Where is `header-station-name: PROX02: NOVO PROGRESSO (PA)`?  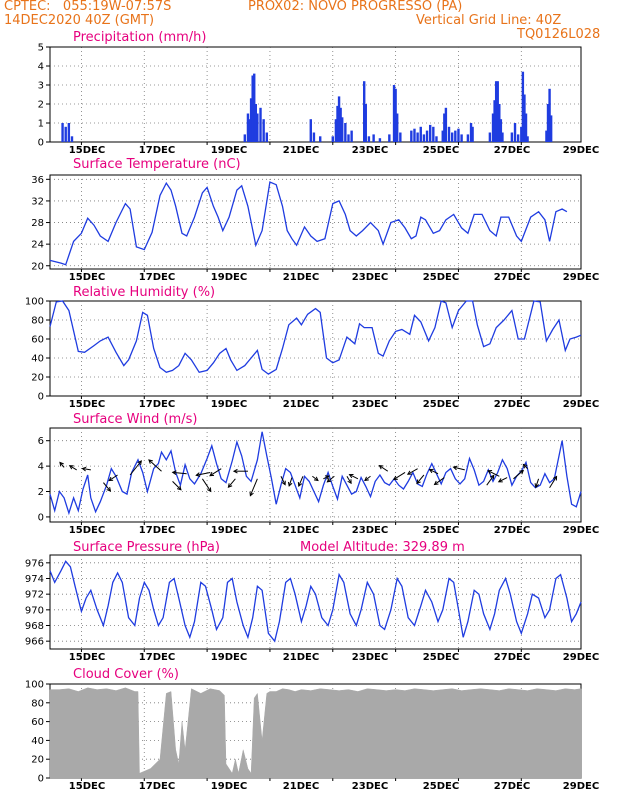
header-station-name: PROX02: NOVO PROGRESSO (PA) is located at coordinates (355, 7).